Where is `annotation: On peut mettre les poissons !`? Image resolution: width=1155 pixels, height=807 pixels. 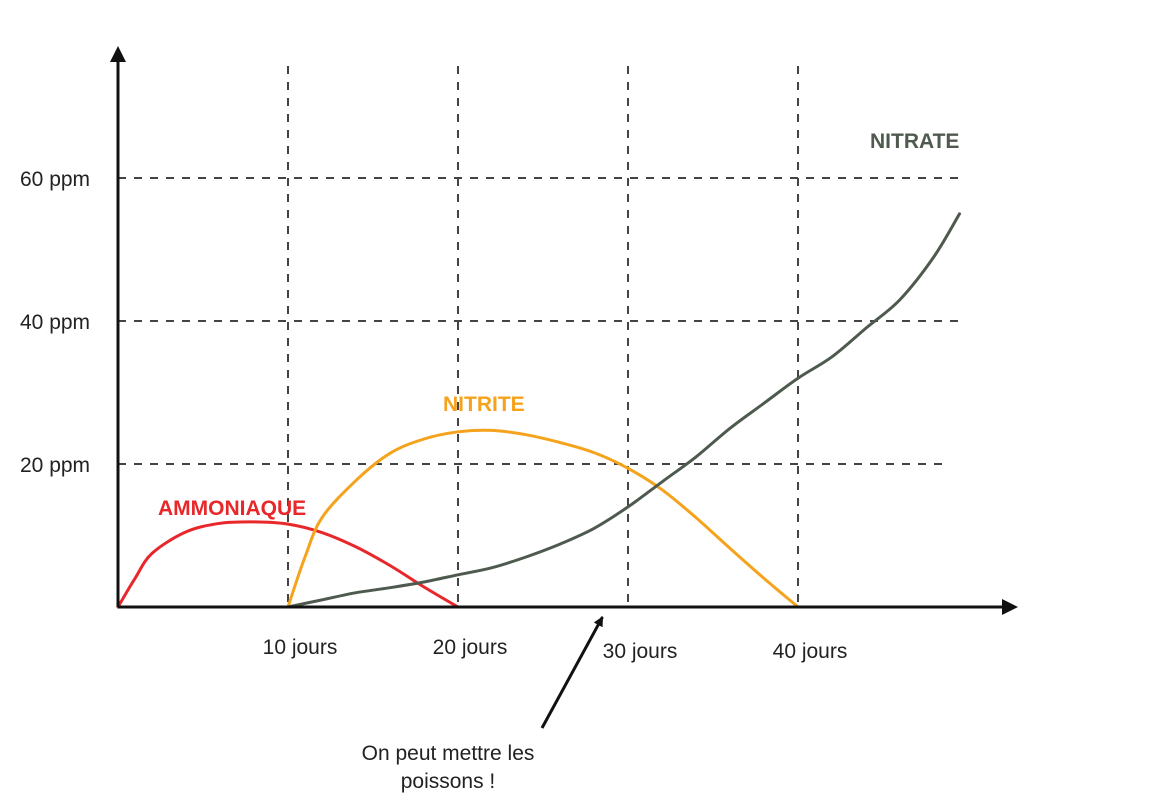 annotation: On peut mettre les poissons ! is located at coordinates (483, 704).